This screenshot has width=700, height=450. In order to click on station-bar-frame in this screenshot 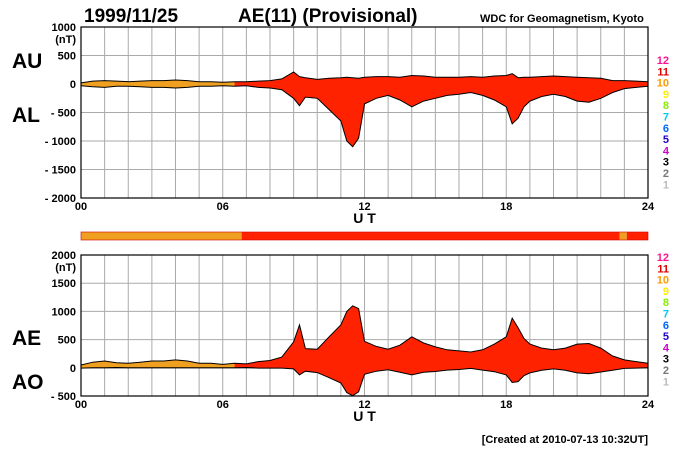, I will do `click(364, 236)`.